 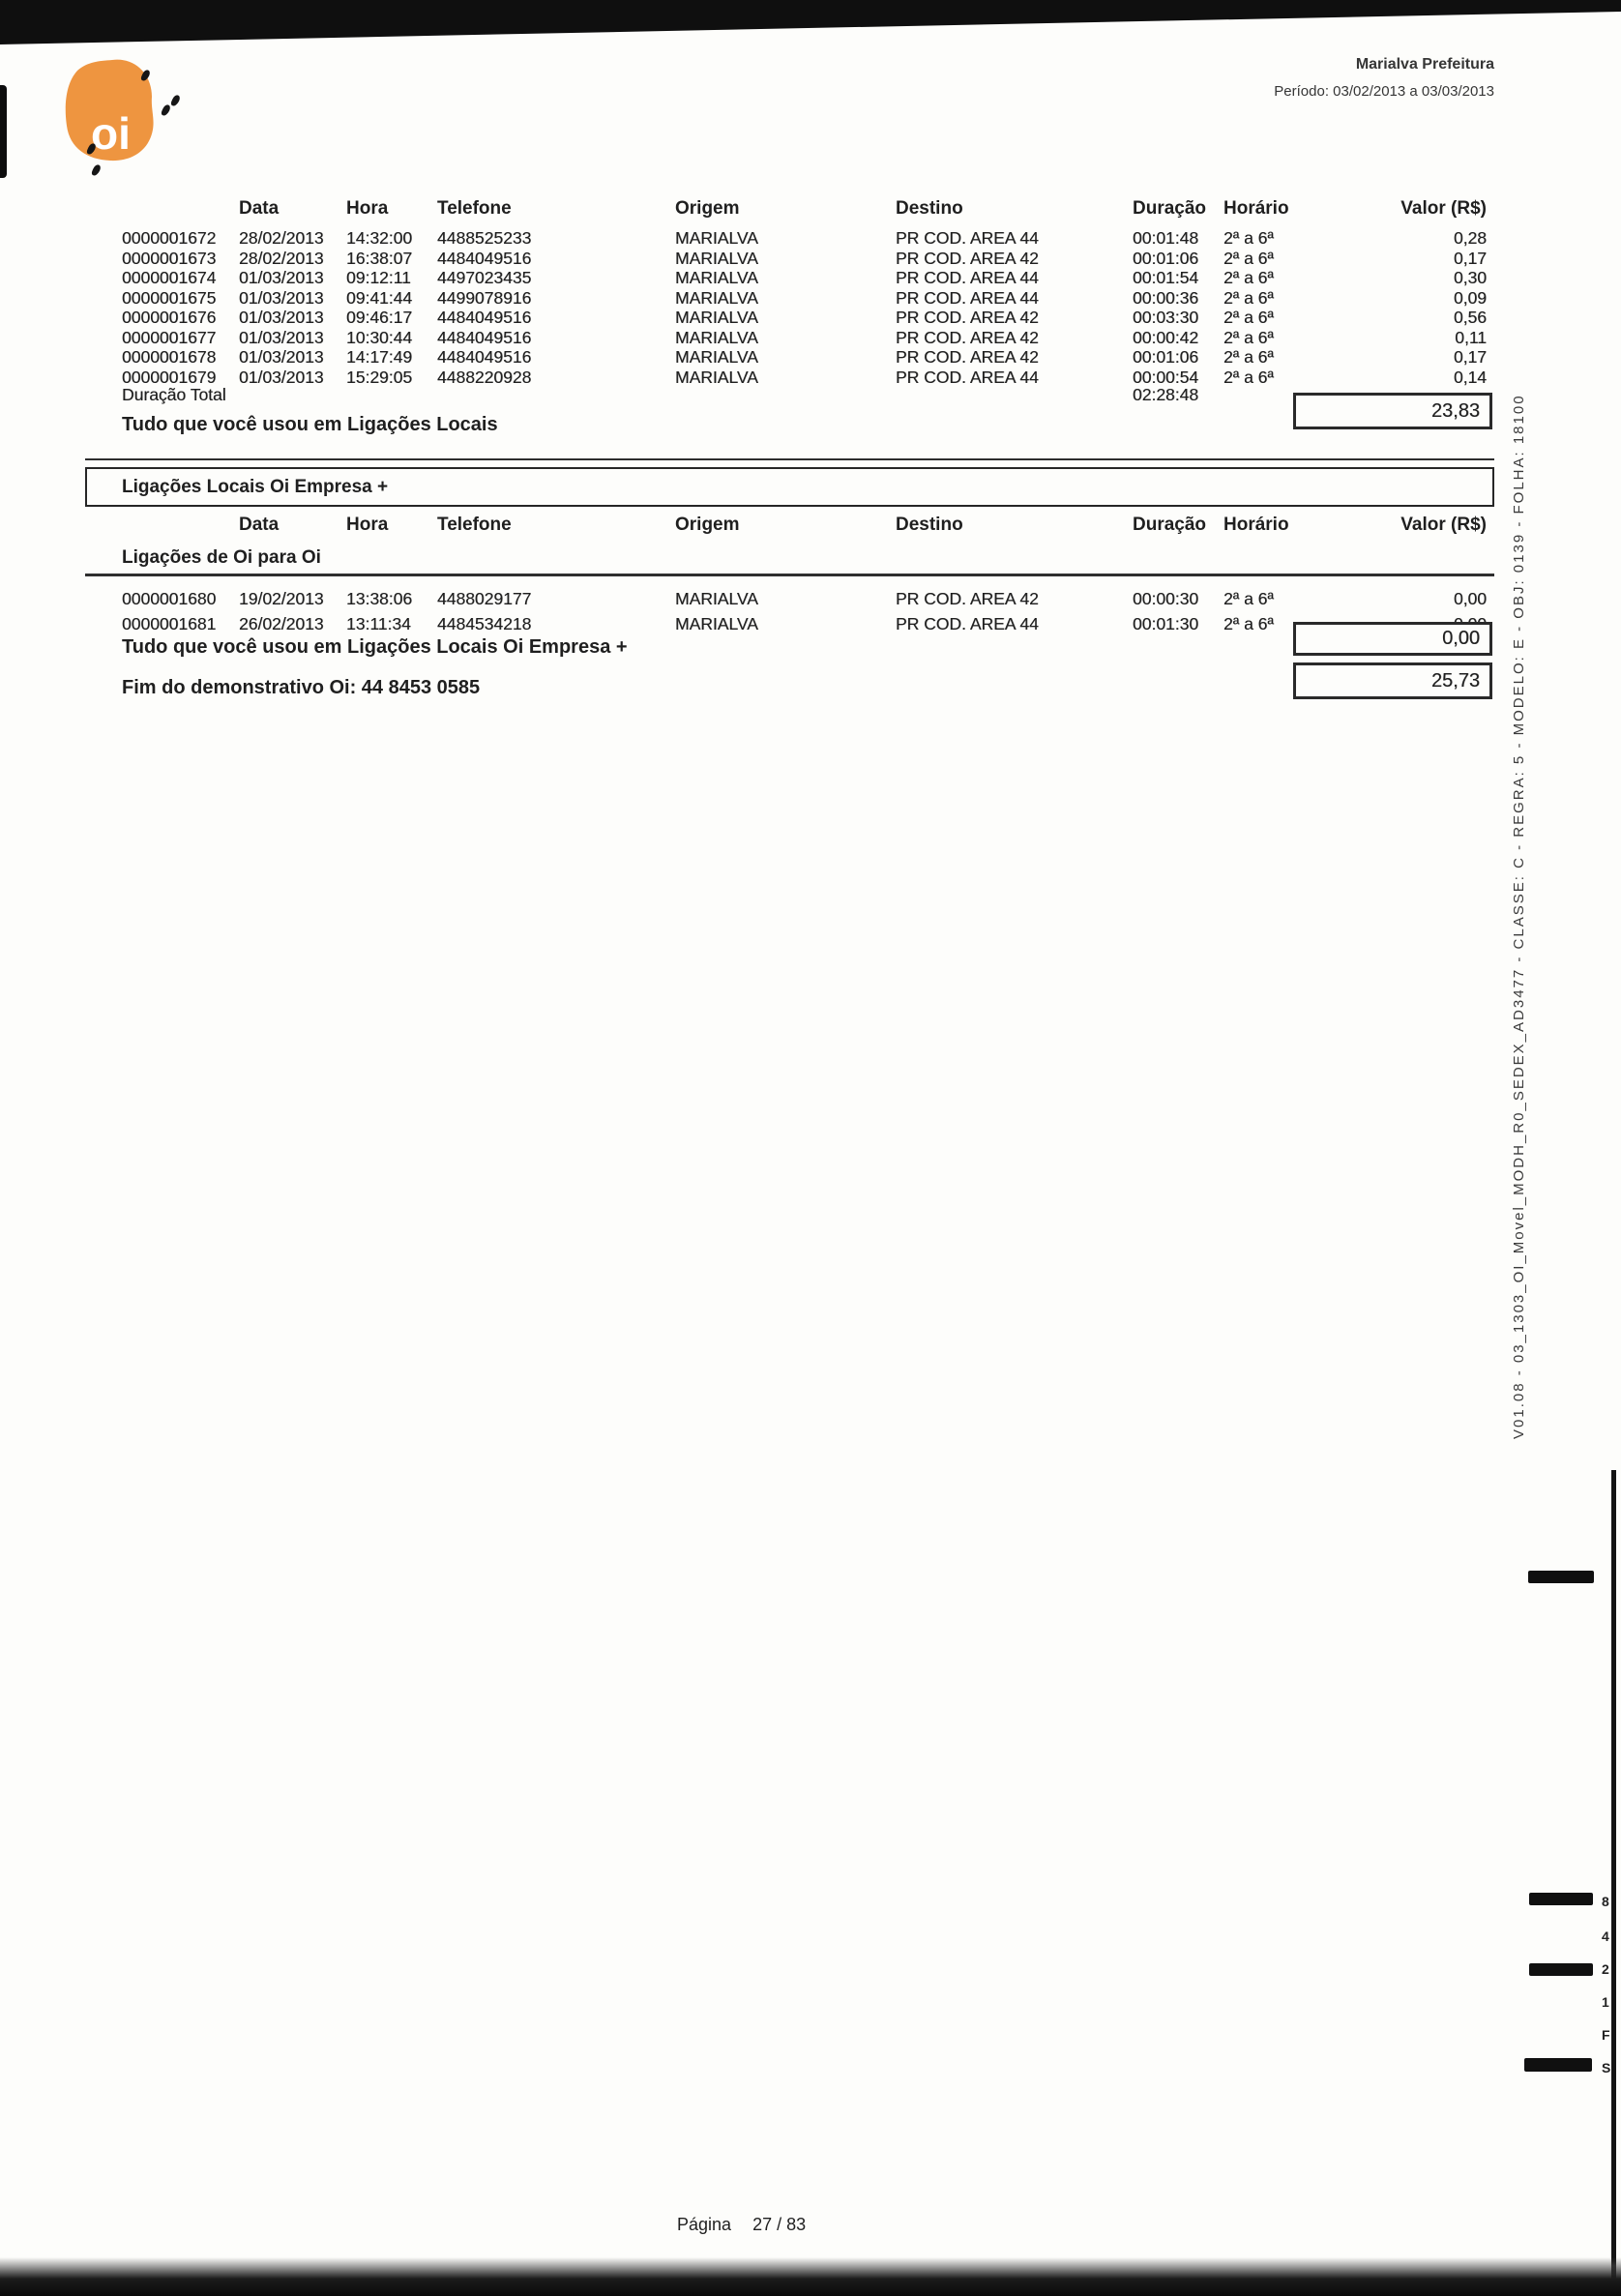 I want to click on oi-logo-blob: oi, so click(x=109, y=110).